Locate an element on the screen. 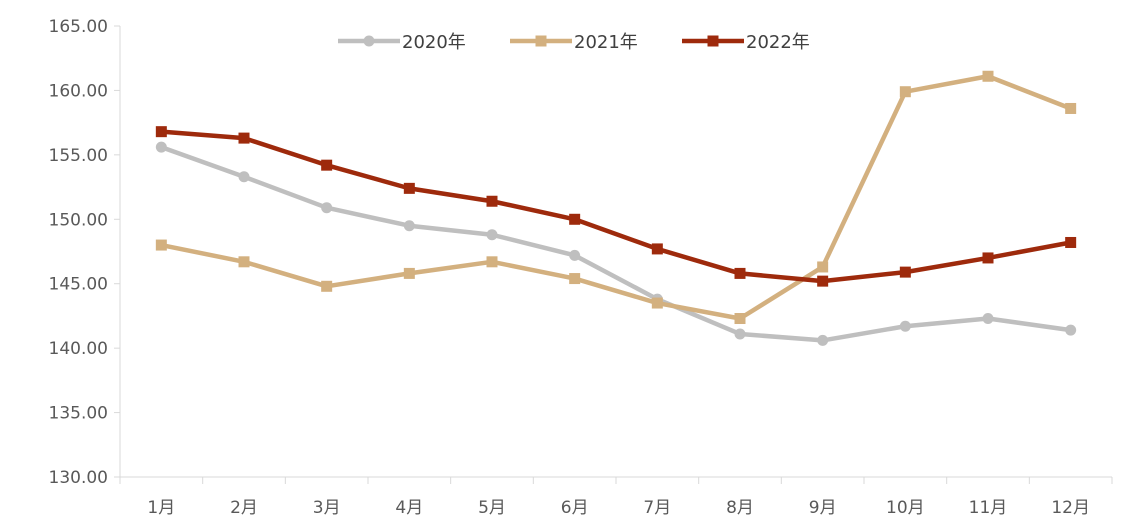 Image resolution: width=1129 pixels, height=522 pixels. legend-label: 2021年 is located at coordinates (606, 42).